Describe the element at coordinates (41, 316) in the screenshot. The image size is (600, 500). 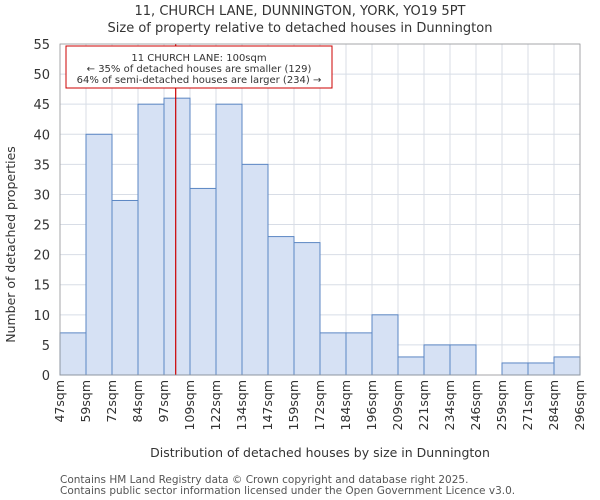
I see `y-tick-label: 10` at that location.